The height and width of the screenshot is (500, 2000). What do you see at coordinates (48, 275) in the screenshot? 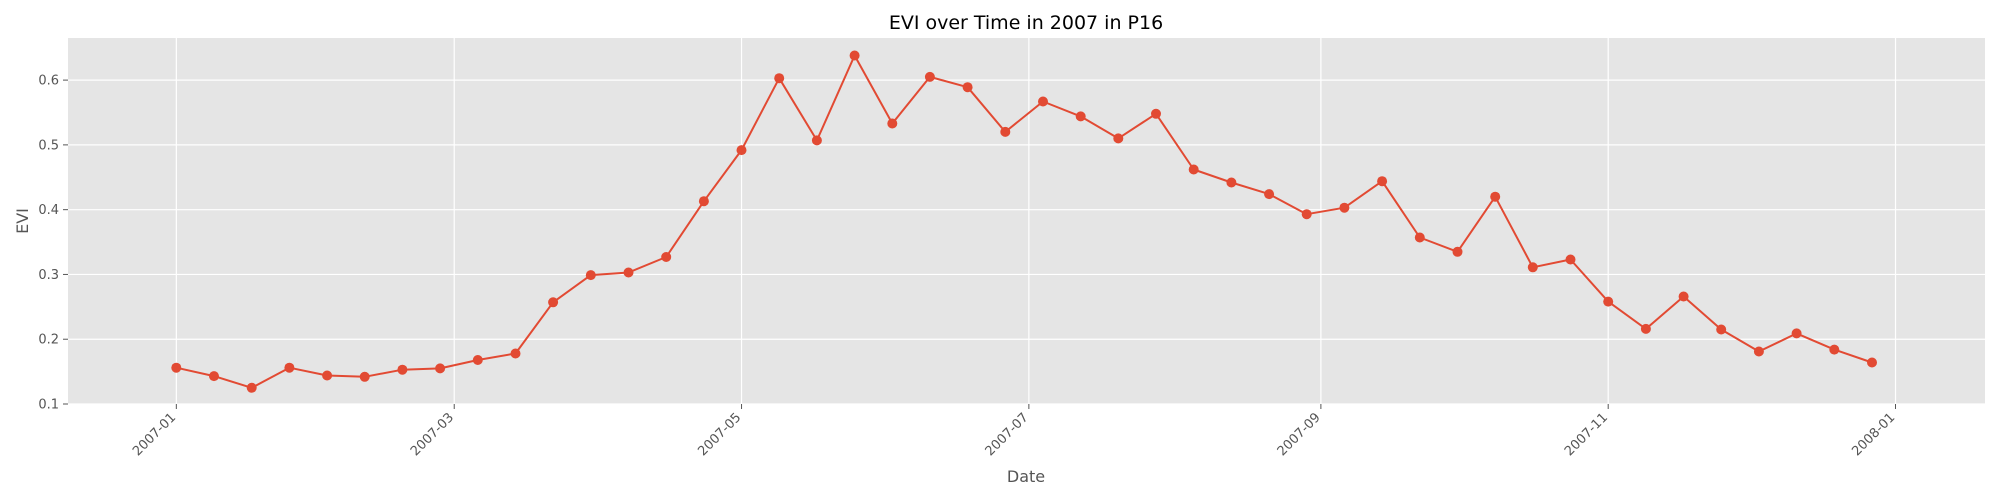
I see `y-tick-label: 0.3` at bounding box center [48, 275].